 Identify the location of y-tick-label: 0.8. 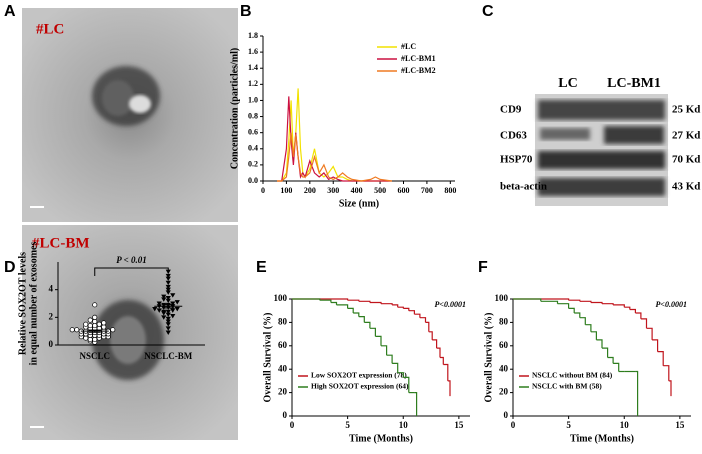
(253, 115).